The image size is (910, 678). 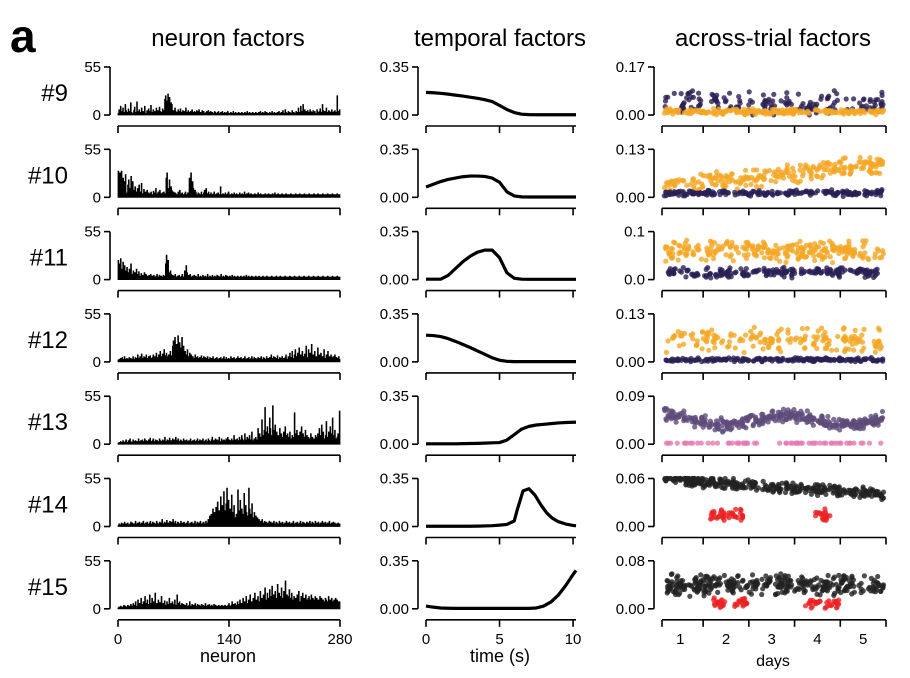 I want to click on across-trial-panel: 0.13 0.00, so click(x=751, y=343).